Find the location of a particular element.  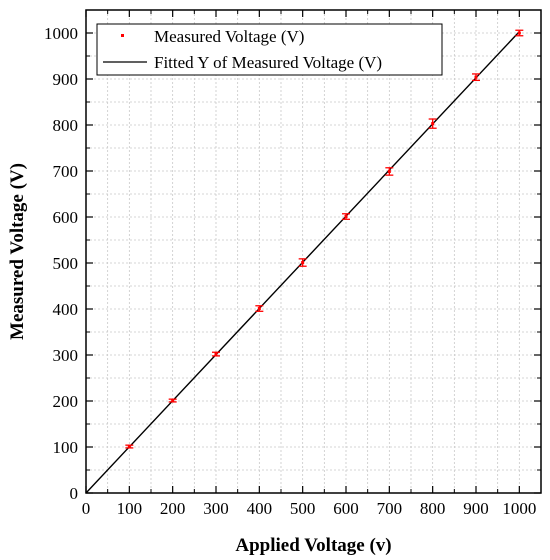

y-axis-title: Measured Voltage (V) is located at coordinates (17, 251).